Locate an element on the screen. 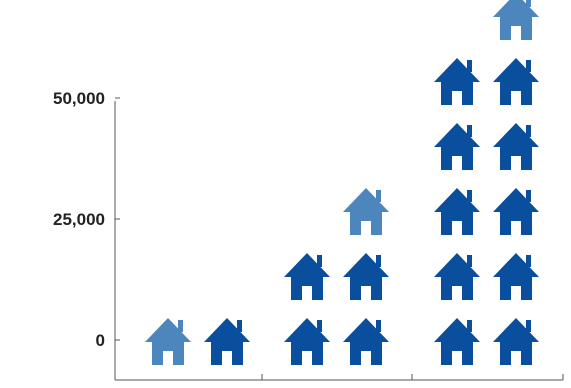 This screenshot has width=571, height=388. y-tick-label: 50,000 is located at coordinates (79, 98).